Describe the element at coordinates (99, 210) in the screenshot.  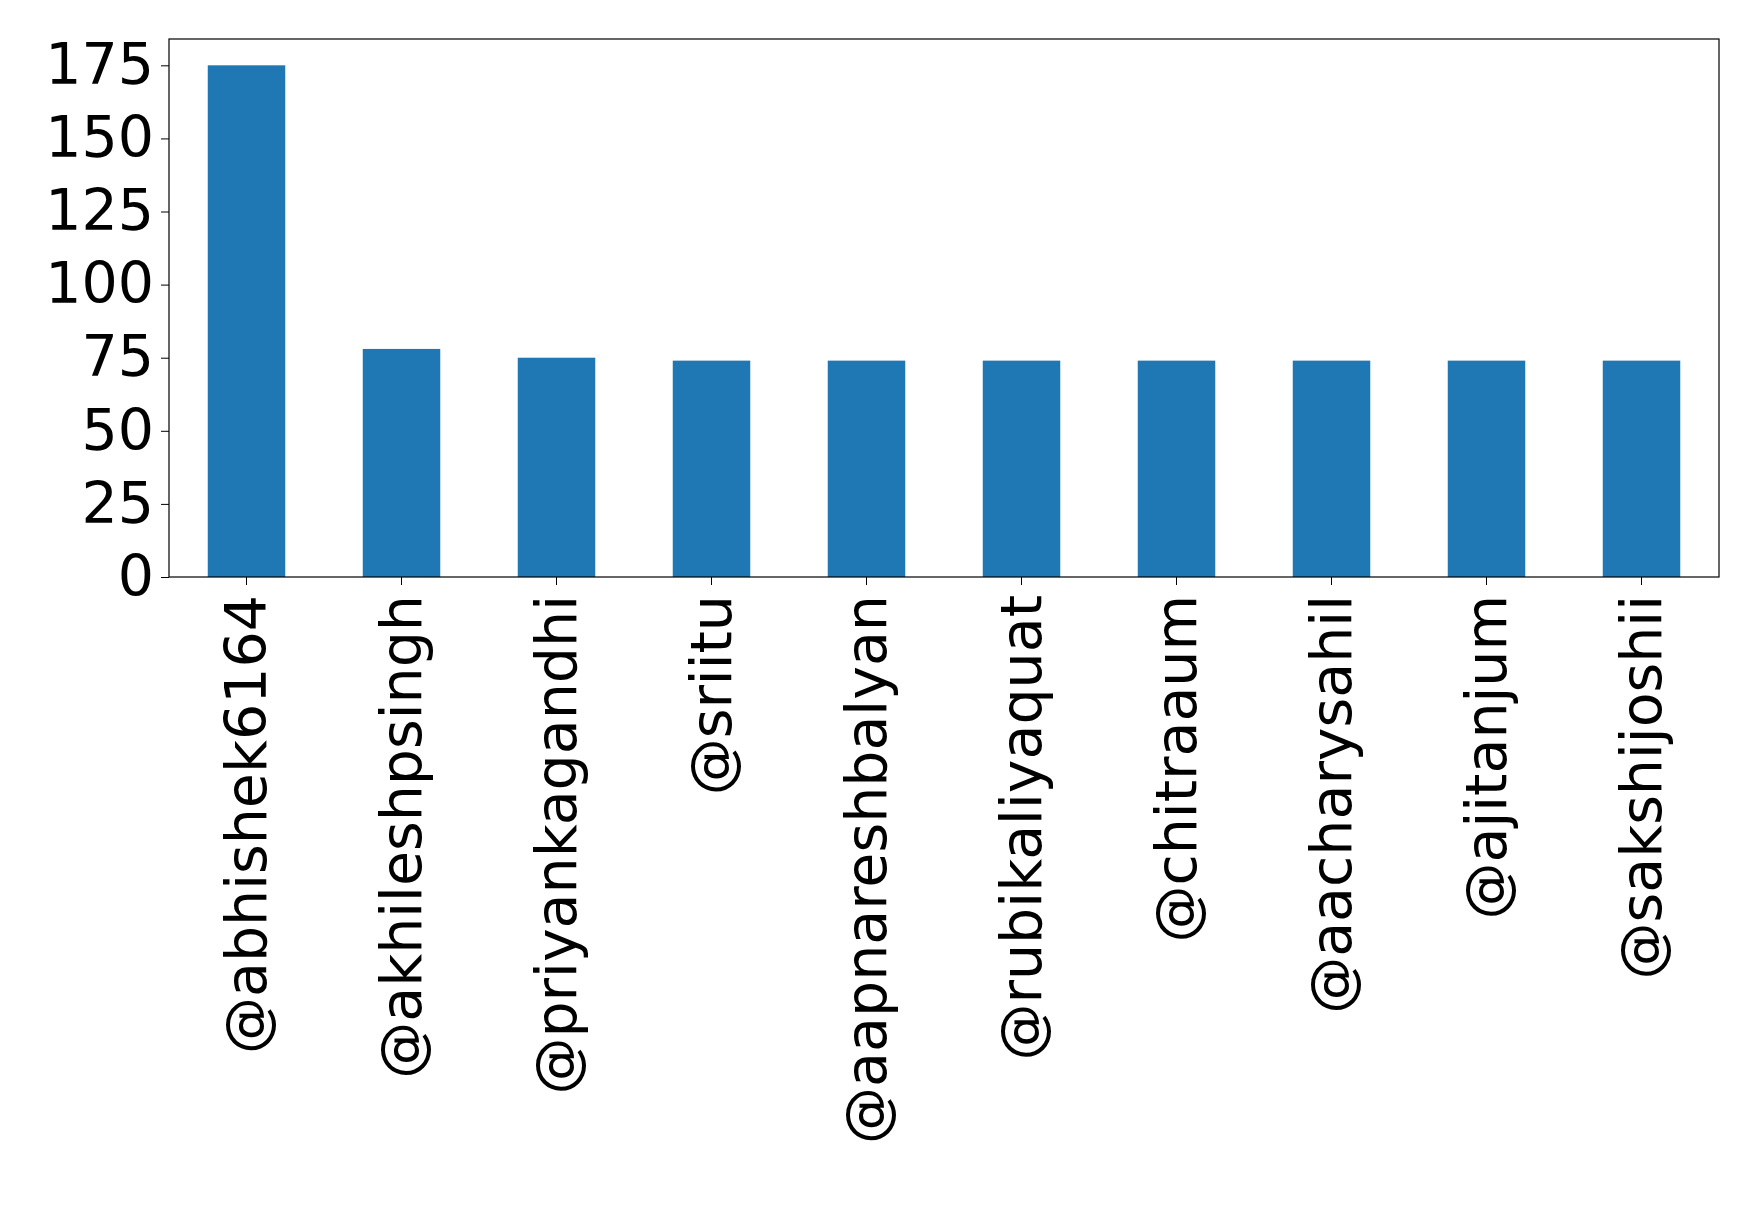
I see `y-tick-label: 125` at that location.